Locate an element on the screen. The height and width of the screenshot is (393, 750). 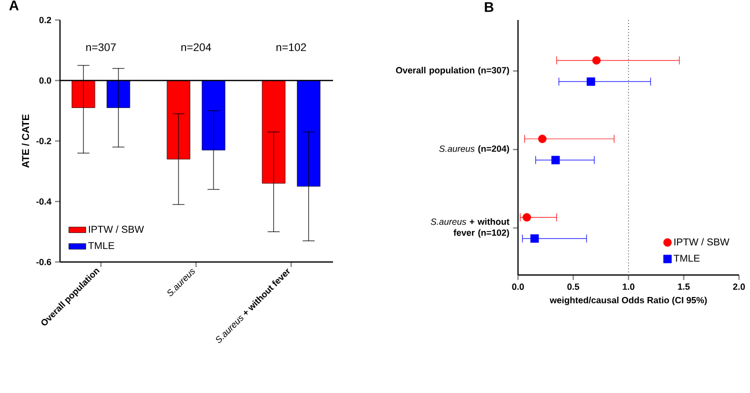
y-tick-label: Overall population (n=307) is located at coordinates (453, 71).